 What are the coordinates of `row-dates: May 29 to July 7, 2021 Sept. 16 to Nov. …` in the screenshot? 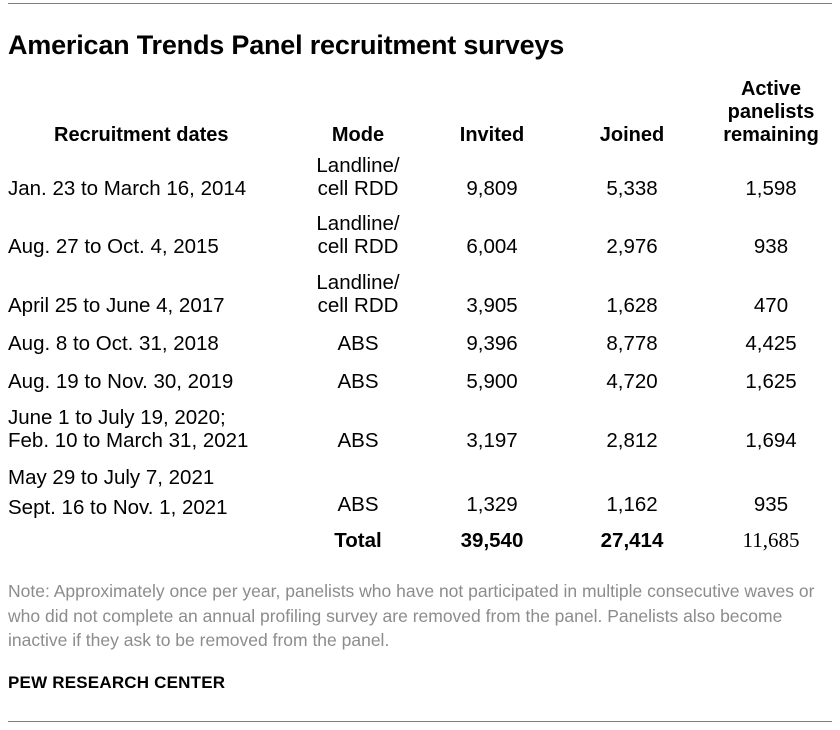 It's located at (118, 493).